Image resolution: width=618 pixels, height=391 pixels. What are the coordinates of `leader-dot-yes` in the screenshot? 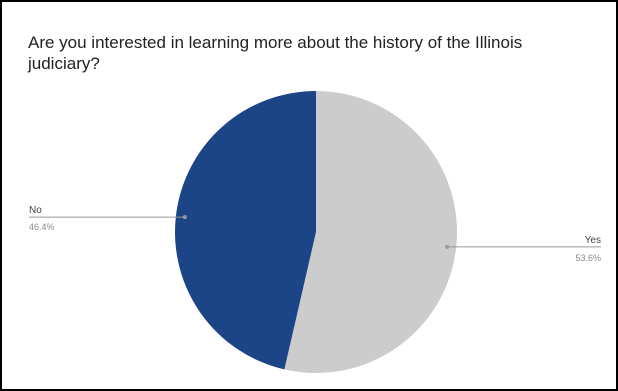 It's located at (447, 246).